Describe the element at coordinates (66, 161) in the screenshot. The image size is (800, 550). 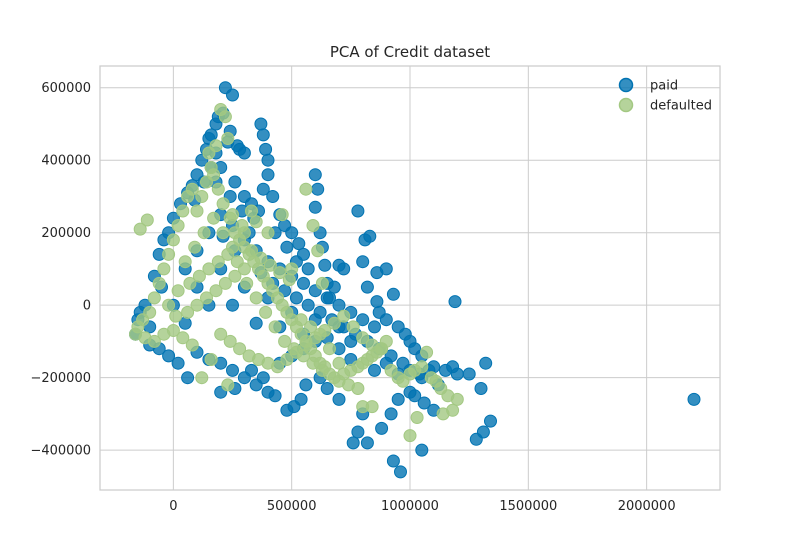
I see `y-tick-label: 400000` at that location.